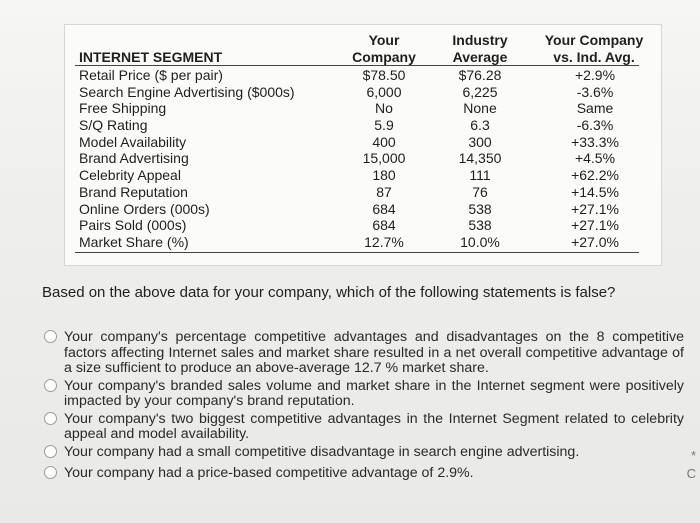  What do you see at coordinates (134, 158) in the screenshot?
I see `row-label: Brand Advertising` at bounding box center [134, 158].